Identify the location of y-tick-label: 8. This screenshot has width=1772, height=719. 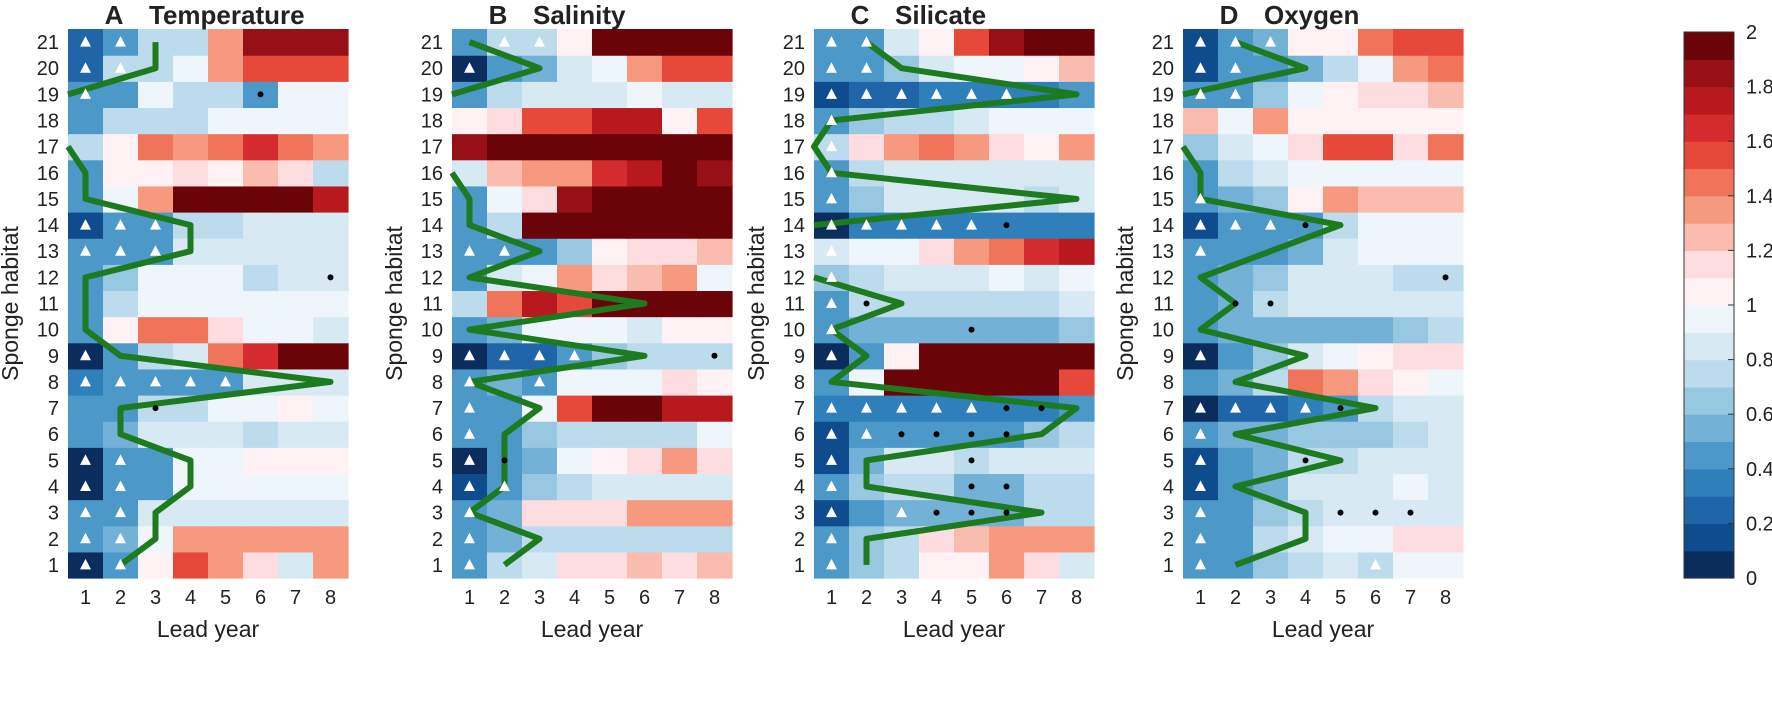
(799, 383).